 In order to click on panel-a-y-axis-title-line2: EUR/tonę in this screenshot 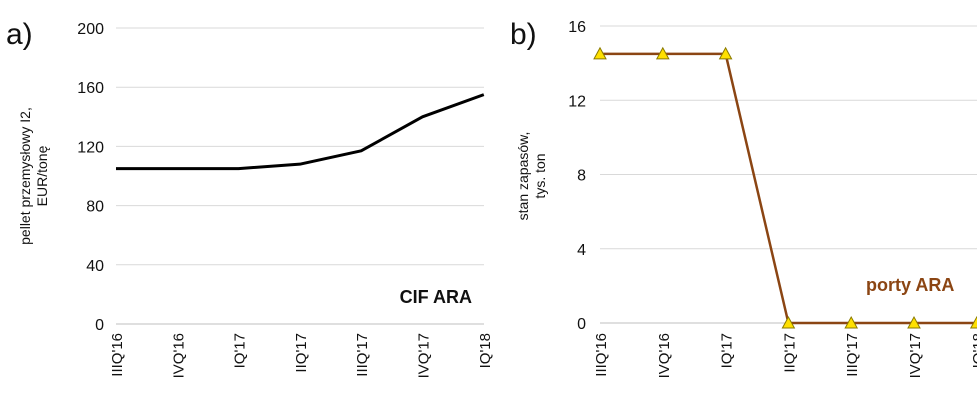, I will do `click(42, 175)`.